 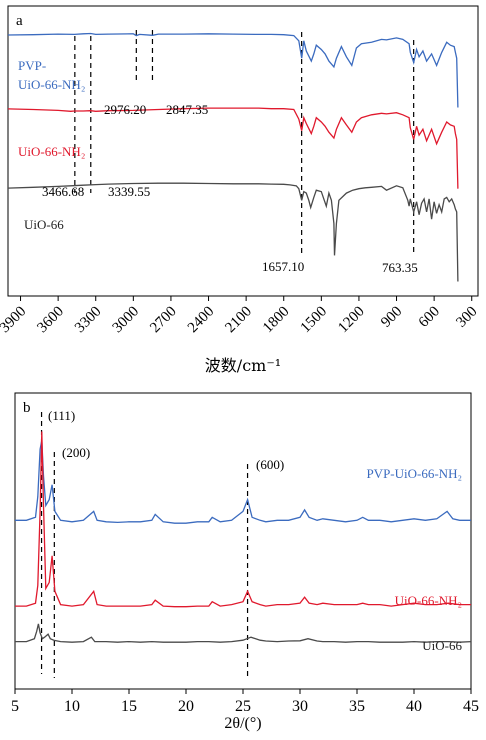 What do you see at coordinates (187, 109) in the screenshot?
I see `annotation-2847: 2847.35` at bounding box center [187, 109].